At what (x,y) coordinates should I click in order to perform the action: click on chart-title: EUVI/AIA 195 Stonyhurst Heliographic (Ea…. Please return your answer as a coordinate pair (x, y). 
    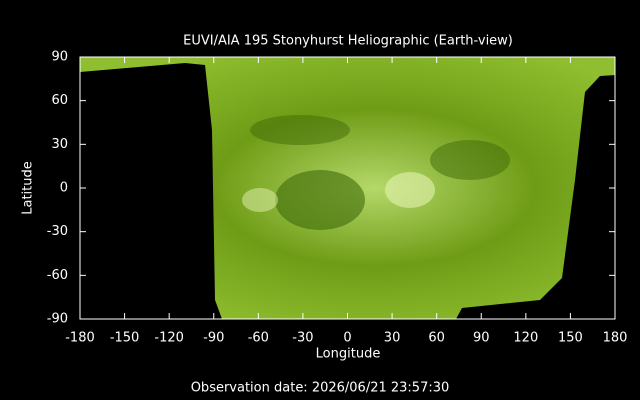
    Looking at the image, I should click on (348, 41).